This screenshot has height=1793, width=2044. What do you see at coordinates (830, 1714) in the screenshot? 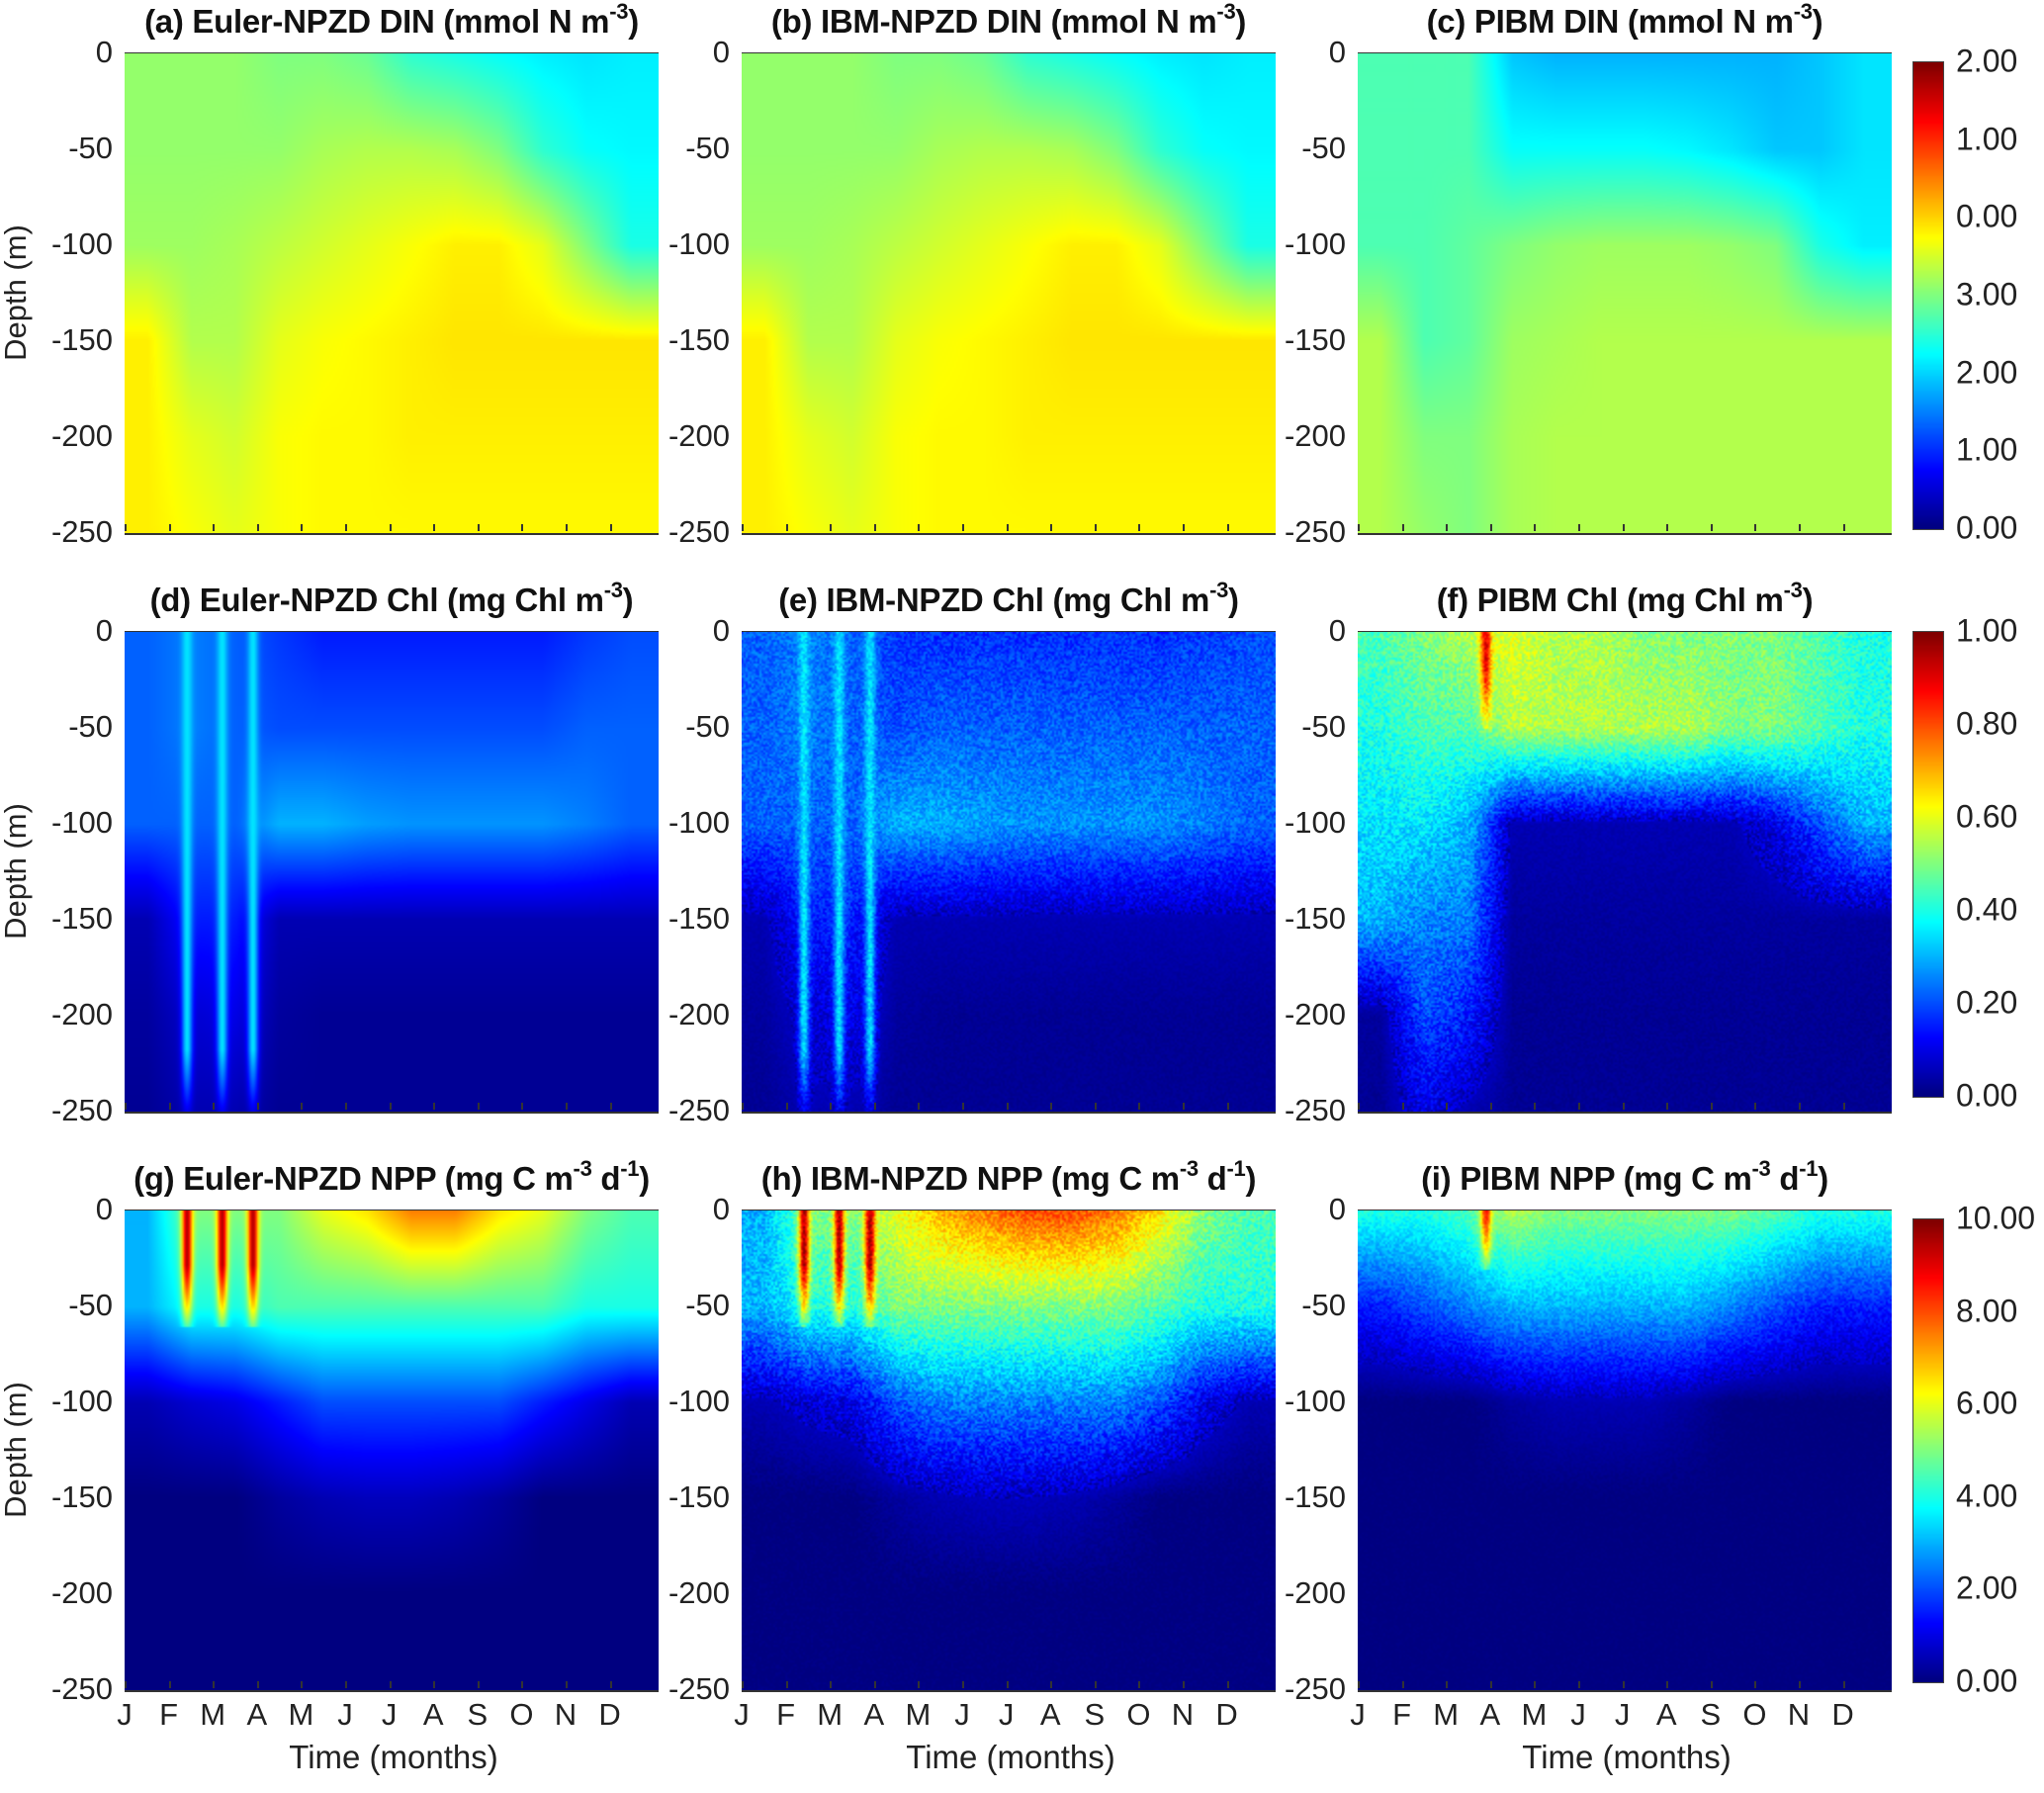
I see `x-tick-label: M` at bounding box center [830, 1714].